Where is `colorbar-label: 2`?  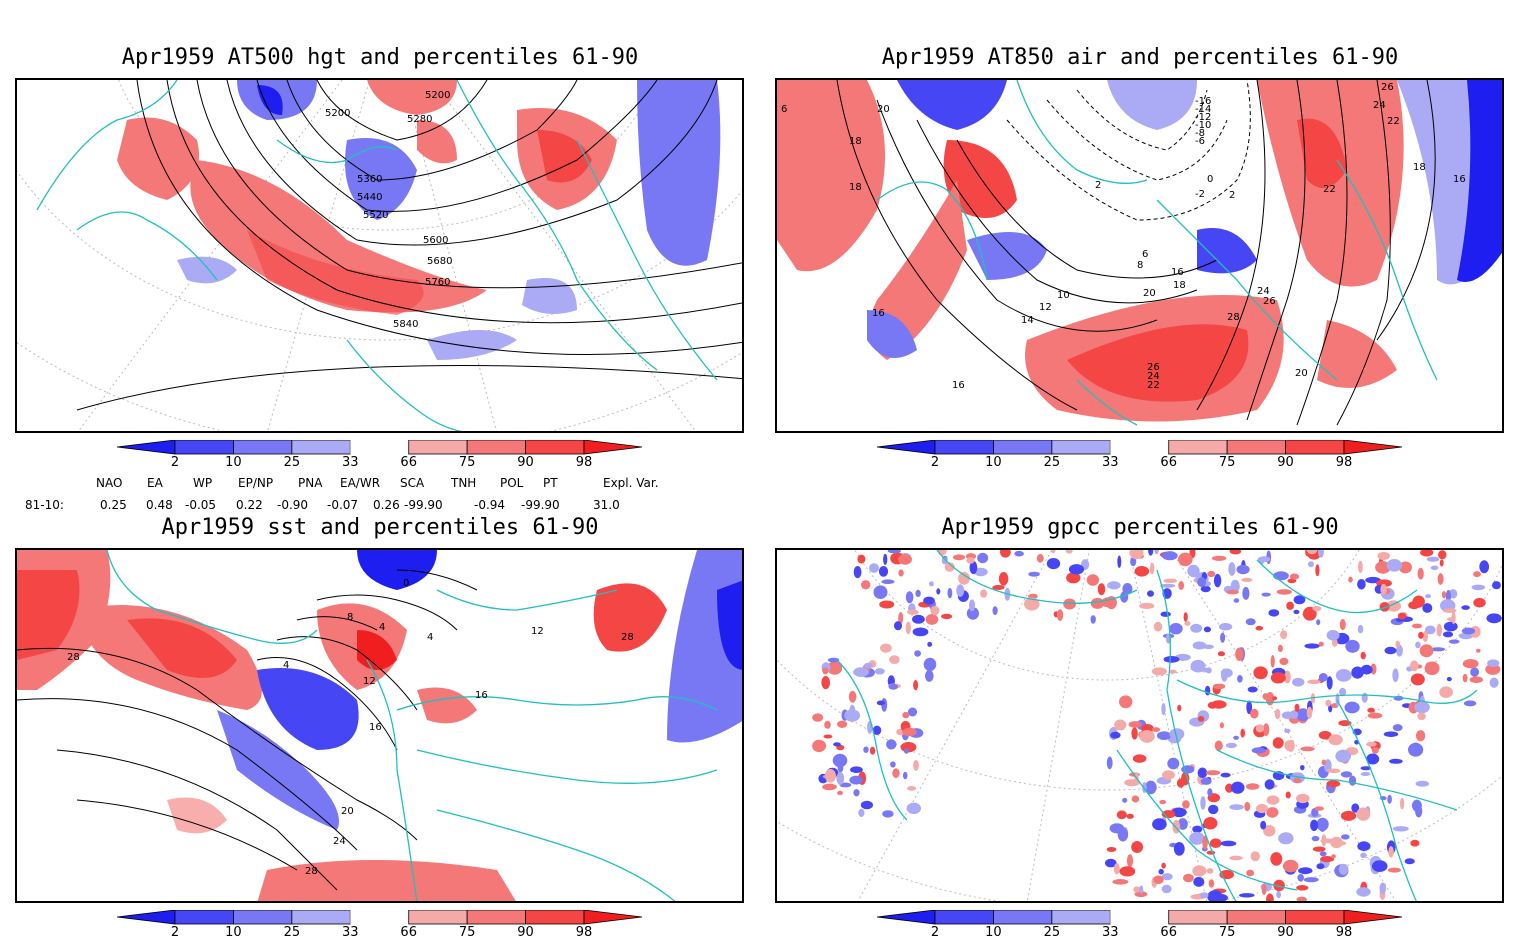
colorbar-label: 2 is located at coordinates (175, 932).